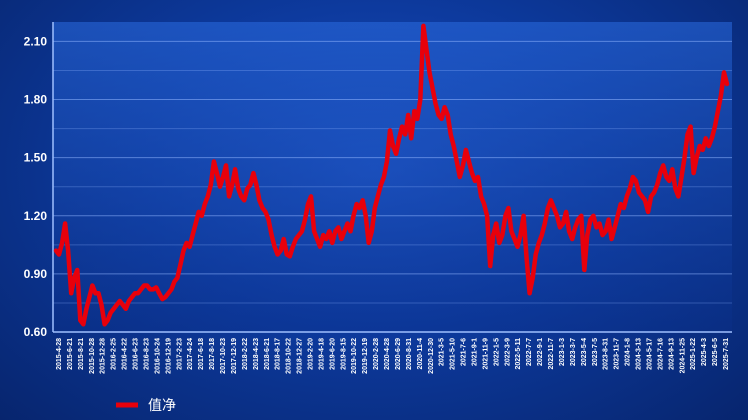 Image resolution: width=748 pixels, height=420 pixels. What do you see at coordinates (639, 354) in the screenshot?
I see `x-tick-label: 2024-3-13` at bounding box center [639, 354].